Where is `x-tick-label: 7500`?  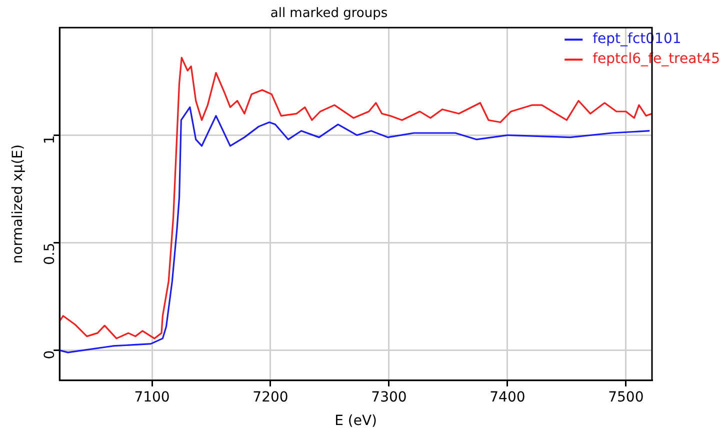 x-tick-label: 7500 is located at coordinates (626, 397).